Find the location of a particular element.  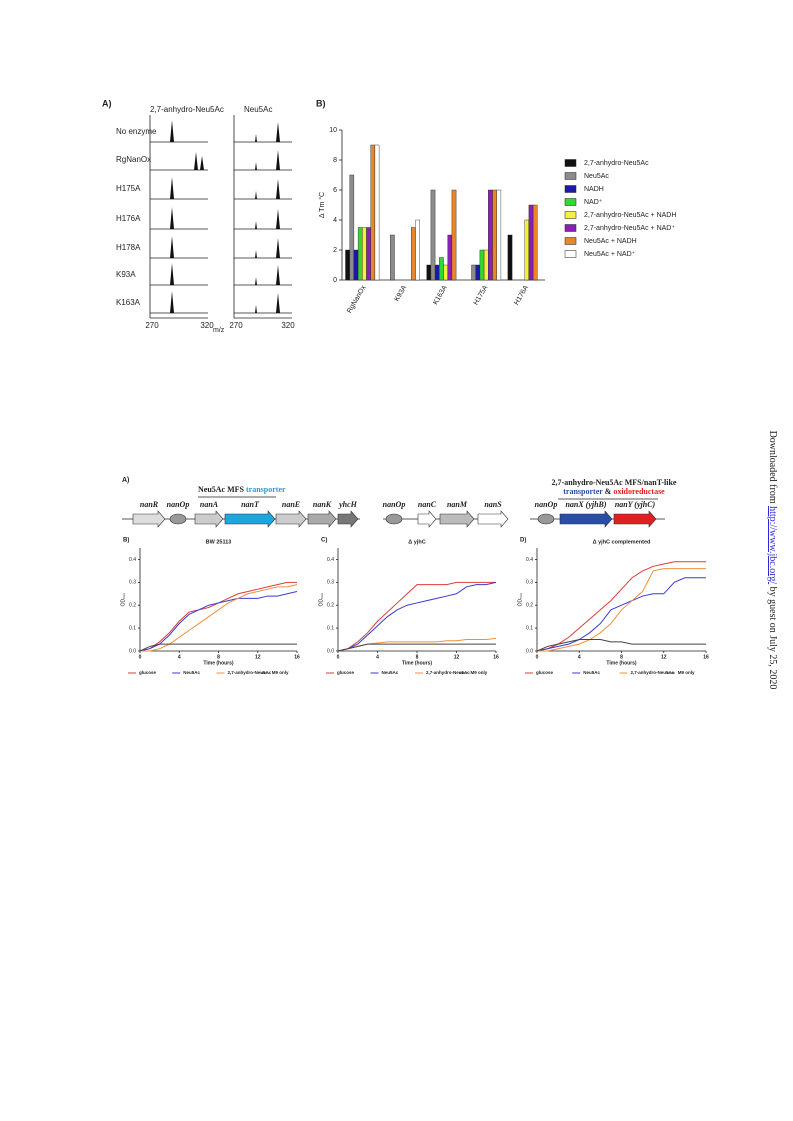

gene-label: nanM is located at coordinates (457, 504).